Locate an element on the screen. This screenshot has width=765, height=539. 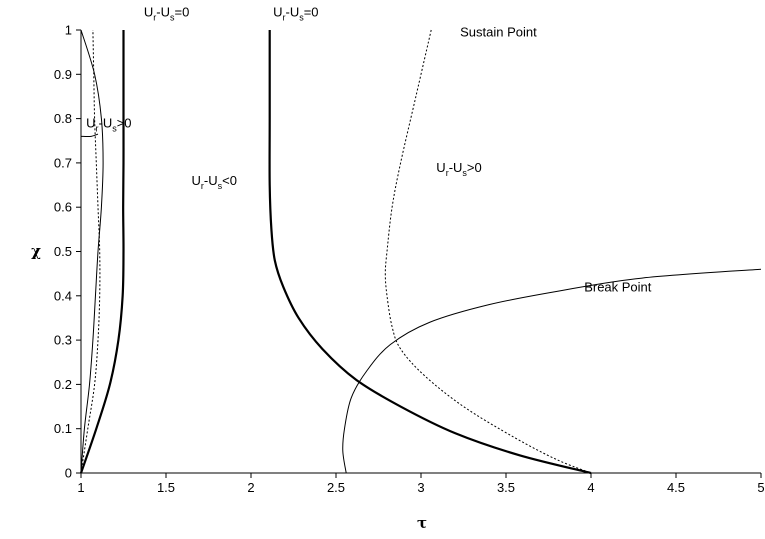
y-tick-label: 0.4 is located at coordinates (63, 295).